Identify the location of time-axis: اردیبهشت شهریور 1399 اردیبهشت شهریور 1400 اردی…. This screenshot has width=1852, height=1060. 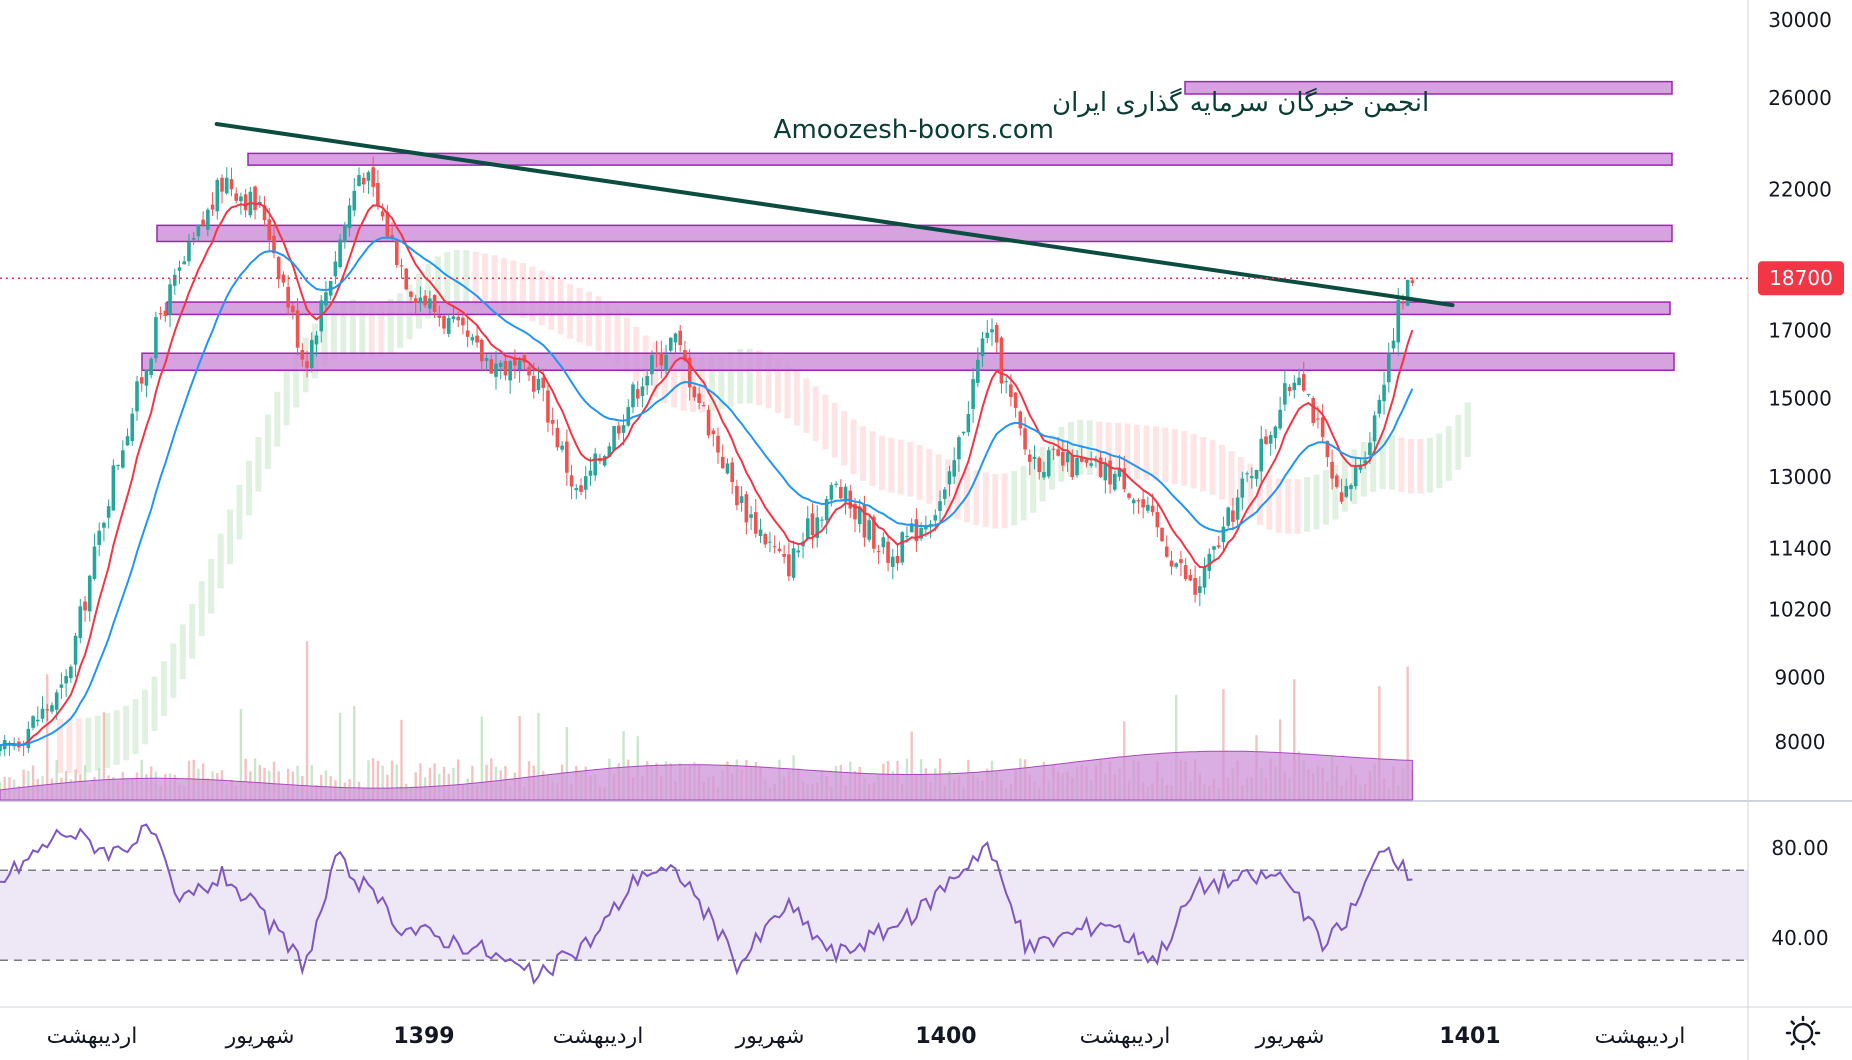
(866, 1036).